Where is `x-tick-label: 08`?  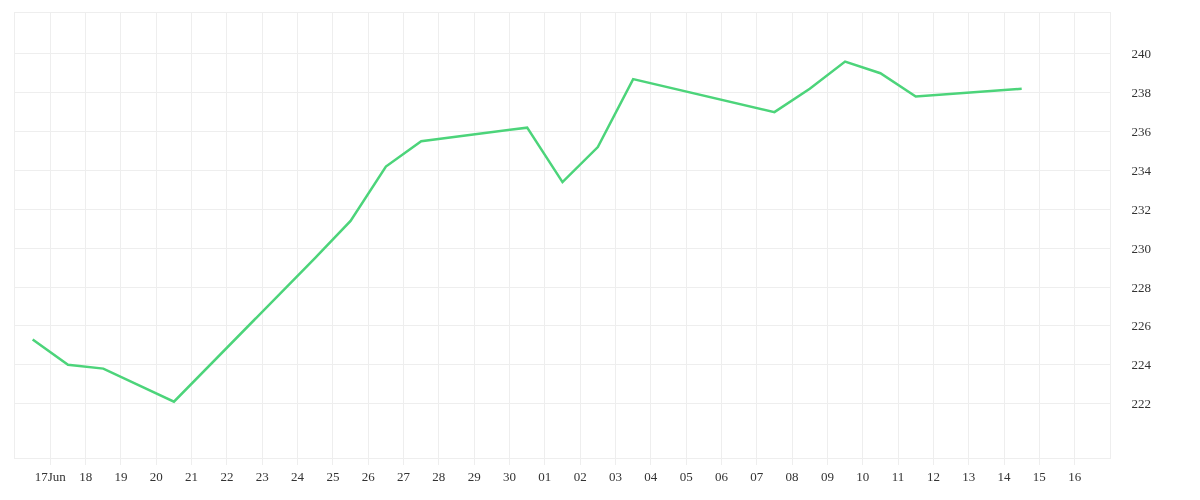 x-tick-label: 08 is located at coordinates (792, 476).